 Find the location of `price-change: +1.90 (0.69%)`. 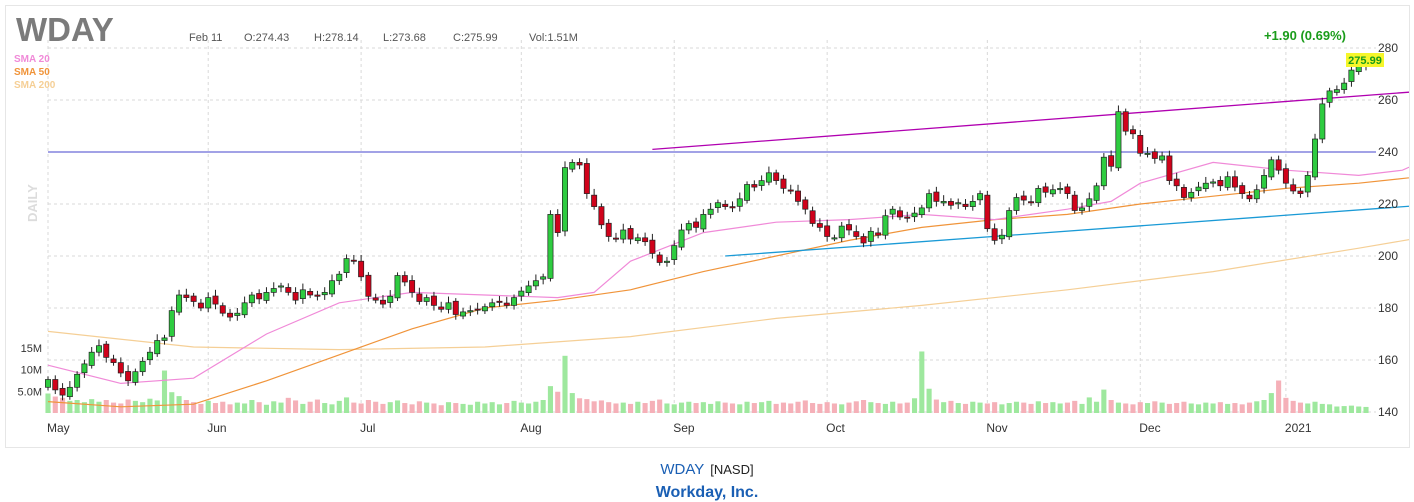

price-change: +1.90 (0.69%) is located at coordinates (1305, 35).